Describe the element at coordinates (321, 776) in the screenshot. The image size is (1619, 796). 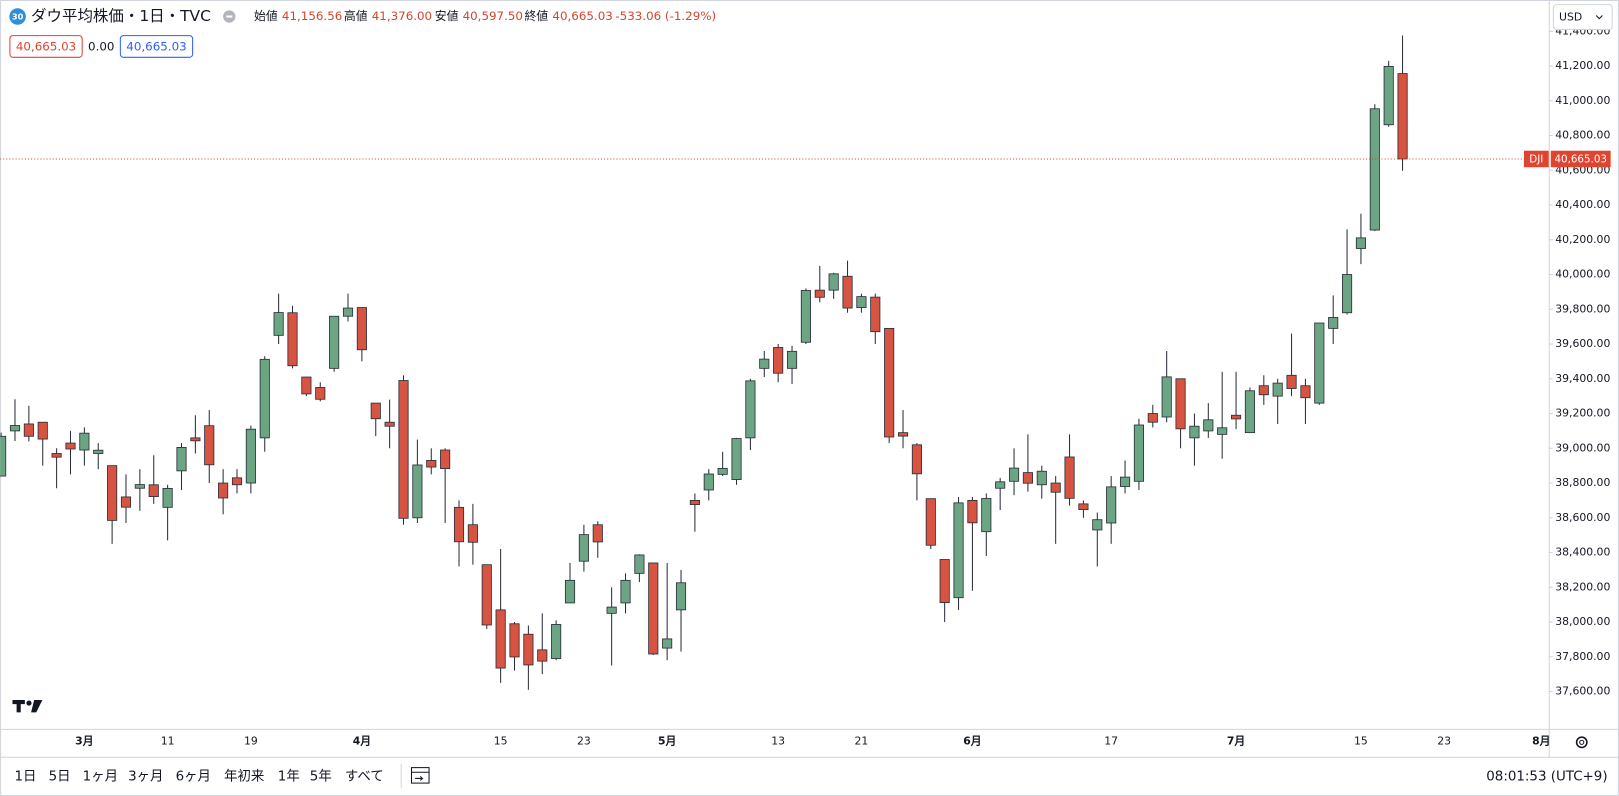
I see `range-button: 5年` at that location.